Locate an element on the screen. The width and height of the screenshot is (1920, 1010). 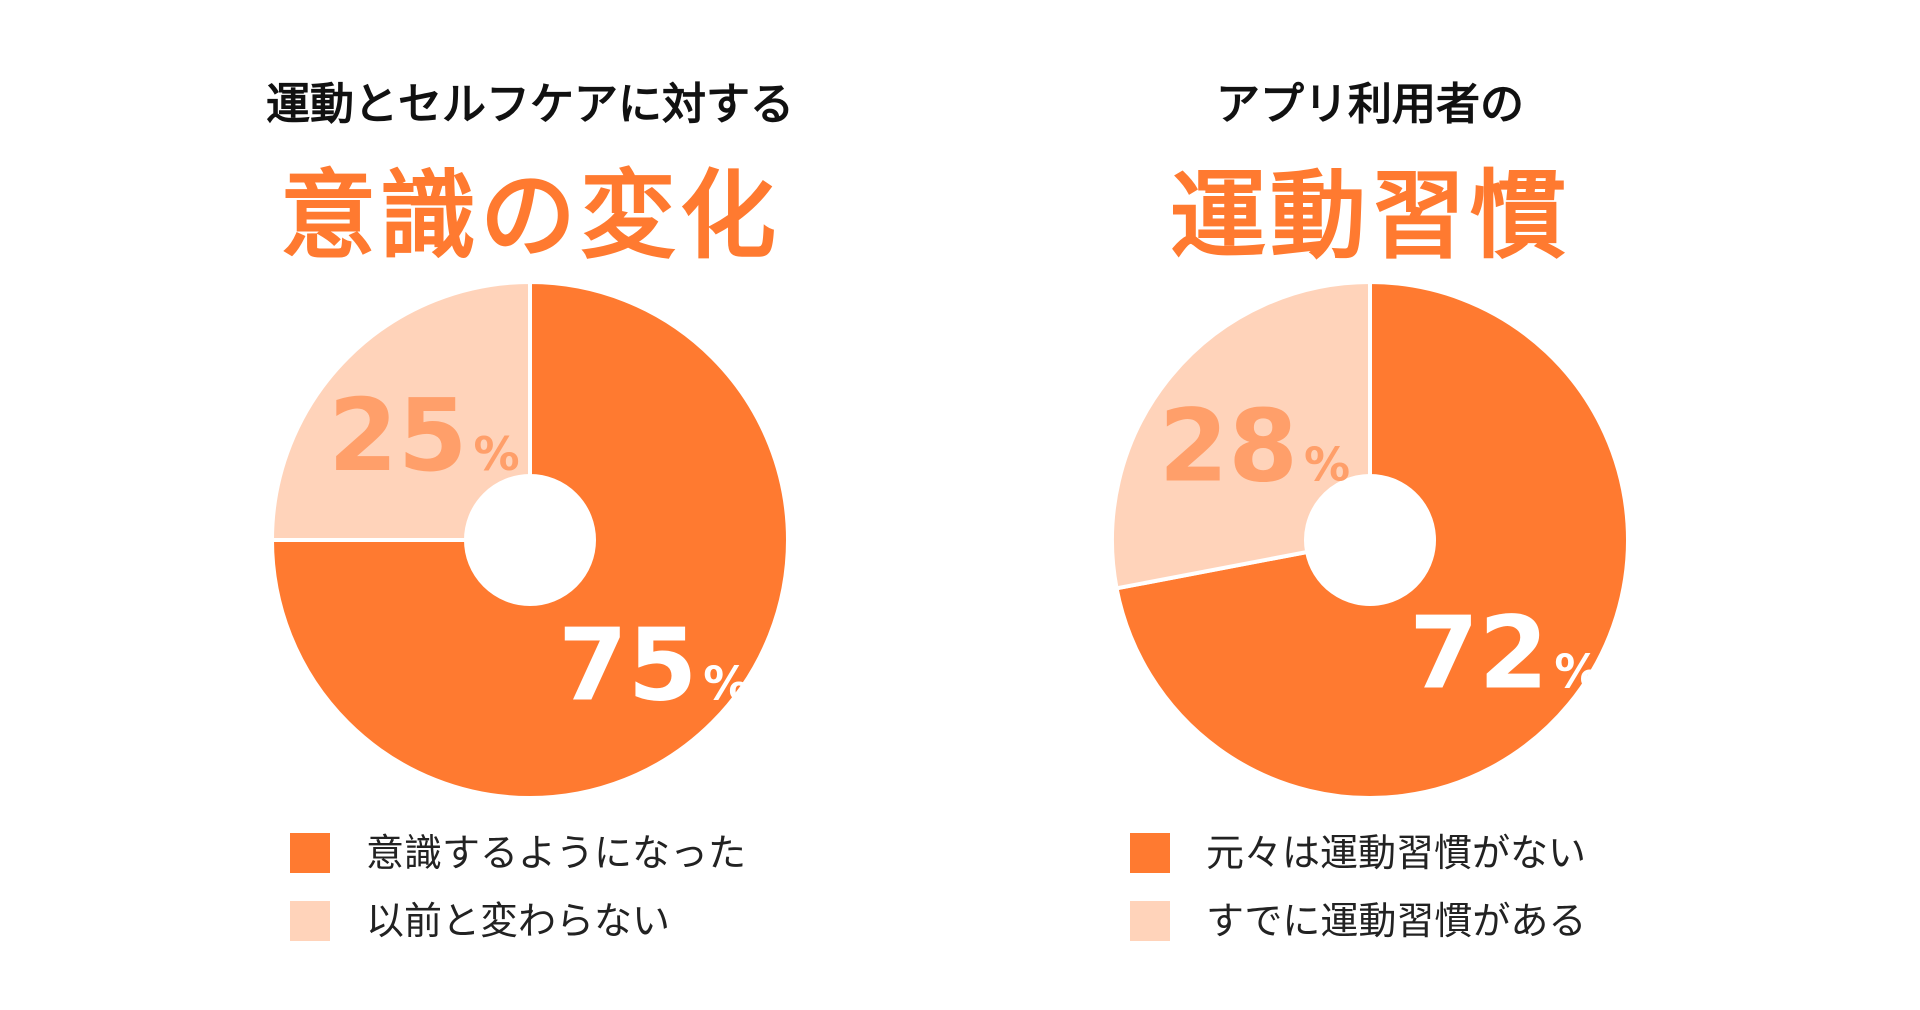
chart-title: 運動習慣 is located at coordinates (1370, 216).